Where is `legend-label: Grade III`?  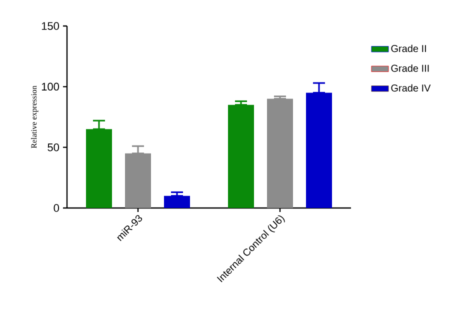 legend-label: Grade III is located at coordinates (410, 68).